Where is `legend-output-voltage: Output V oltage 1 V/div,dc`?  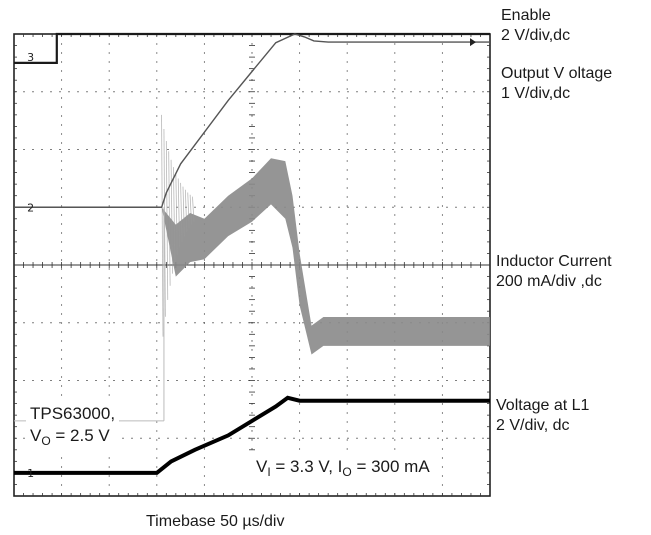 legend-output-voltage: Output V oltage 1 V/div,dc is located at coordinates (556, 84).